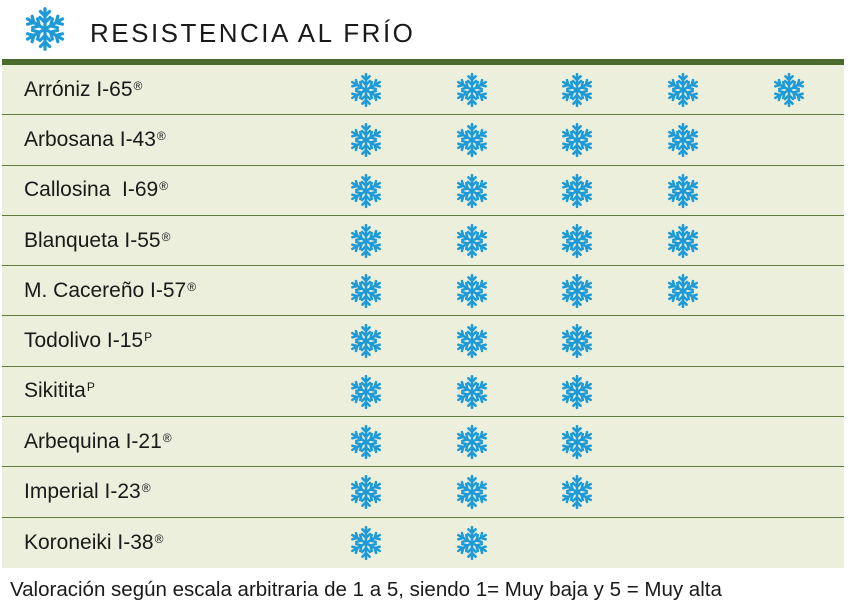 The image size is (850, 614). What do you see at coordinates (423, 341) in the screenshot?
I see `table-row: Todolivo I-15 P` at bounding box center [423, 341].